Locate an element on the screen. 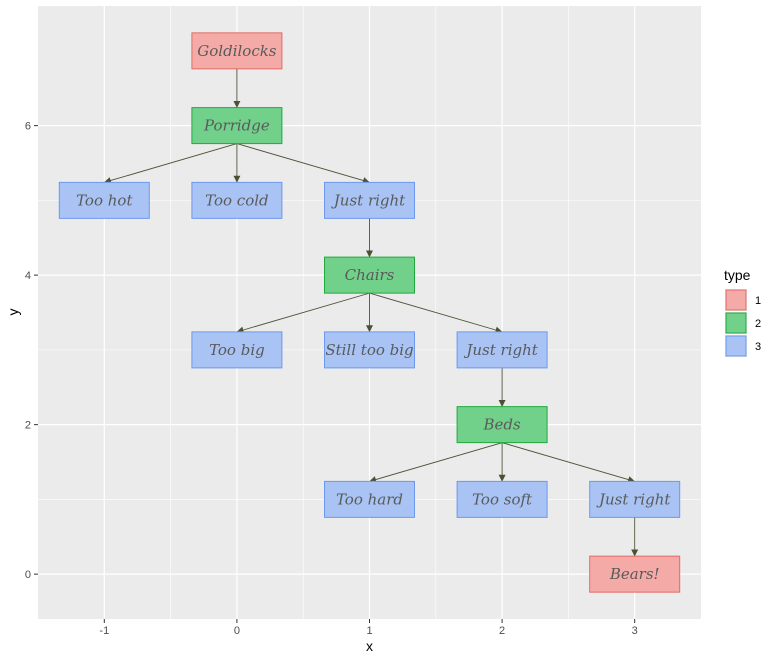  legend-label: 2 is located at coordinates (758, 324).